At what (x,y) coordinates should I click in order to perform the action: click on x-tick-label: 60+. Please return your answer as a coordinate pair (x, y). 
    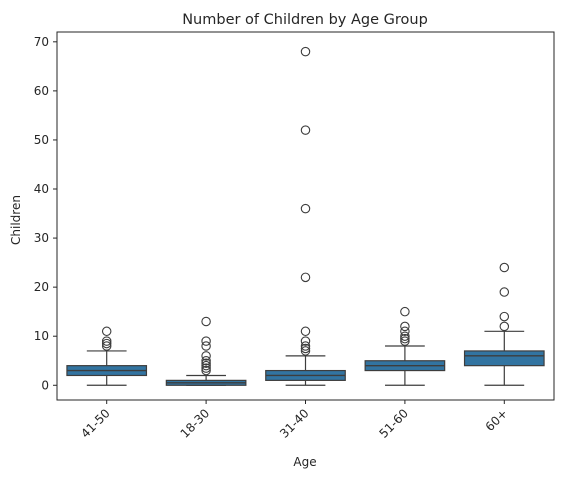
    Looking at the image, I should click on (497, 420).